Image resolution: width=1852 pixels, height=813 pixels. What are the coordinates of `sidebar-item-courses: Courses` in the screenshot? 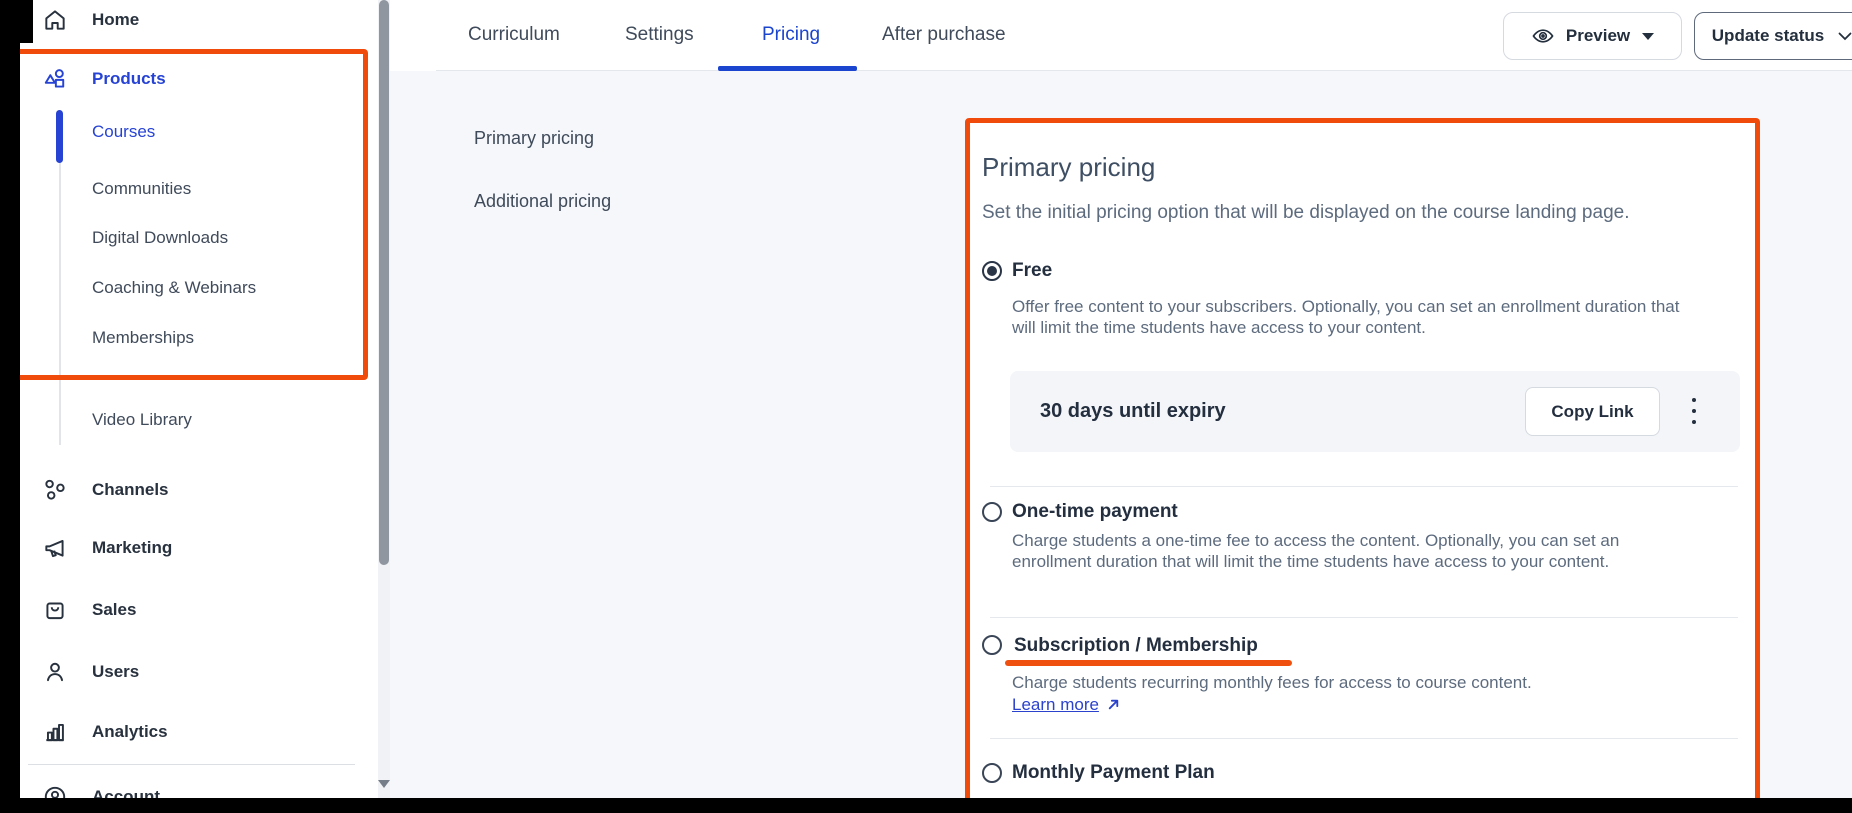 It's located at (123, 132).